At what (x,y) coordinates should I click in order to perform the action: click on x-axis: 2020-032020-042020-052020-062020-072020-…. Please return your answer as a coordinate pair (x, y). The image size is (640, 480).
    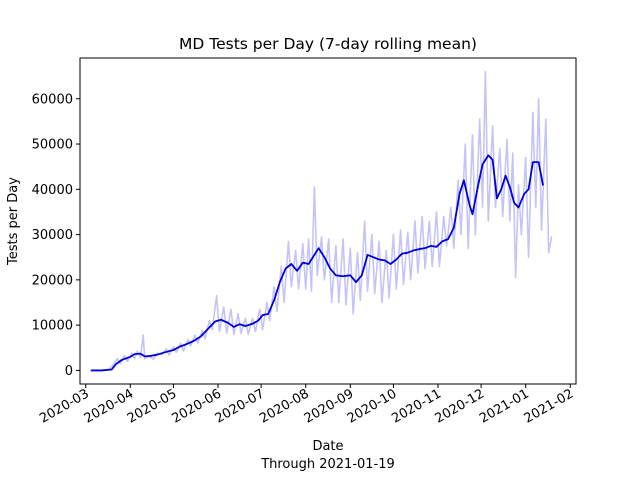
    Looking at the image, I should click on (306, 405).